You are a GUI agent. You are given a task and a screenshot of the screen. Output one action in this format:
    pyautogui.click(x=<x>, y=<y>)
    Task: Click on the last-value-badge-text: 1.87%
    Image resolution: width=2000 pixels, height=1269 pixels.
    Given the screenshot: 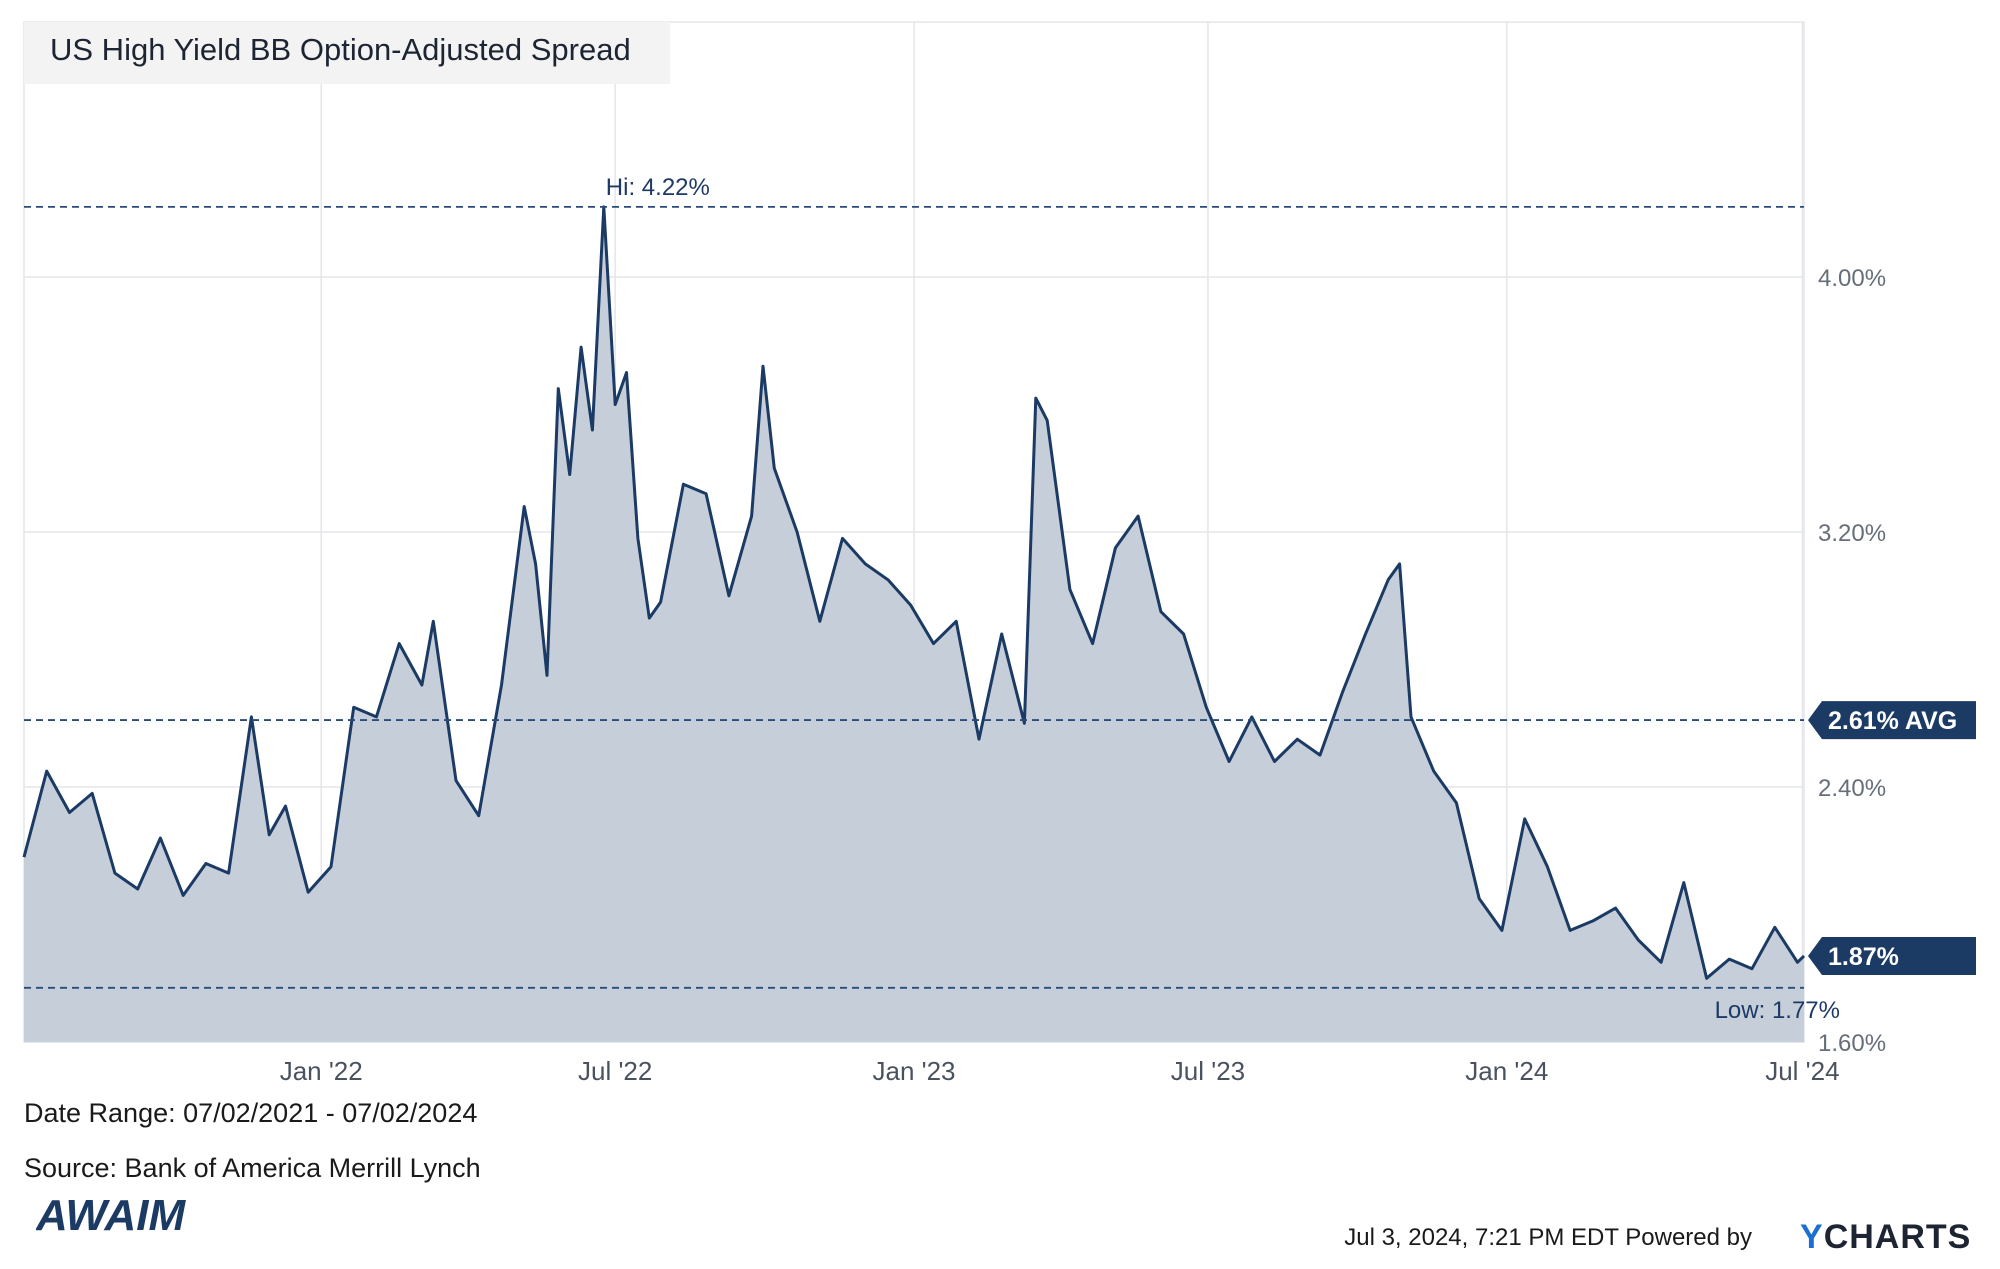 What is the action you would take?
    pyautogui.click(x=1863, y=957)
    